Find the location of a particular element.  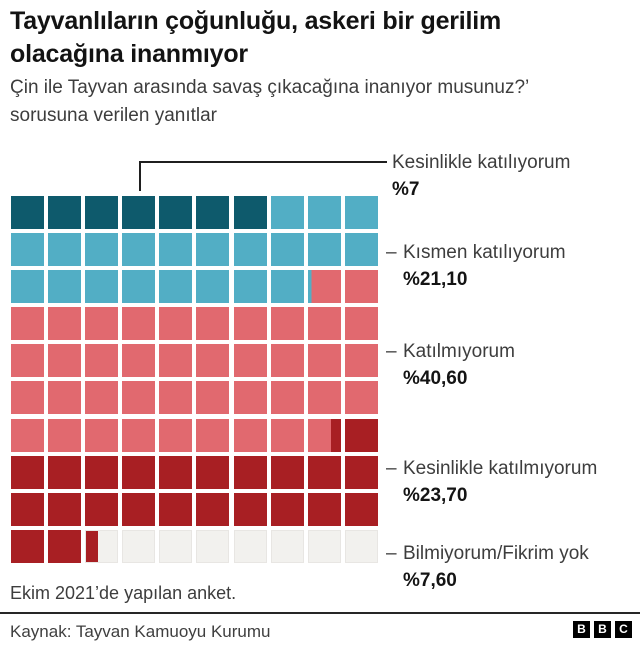

annotation-label: Kesinlikle katılmıyorum is located at coordinates (500, 468).